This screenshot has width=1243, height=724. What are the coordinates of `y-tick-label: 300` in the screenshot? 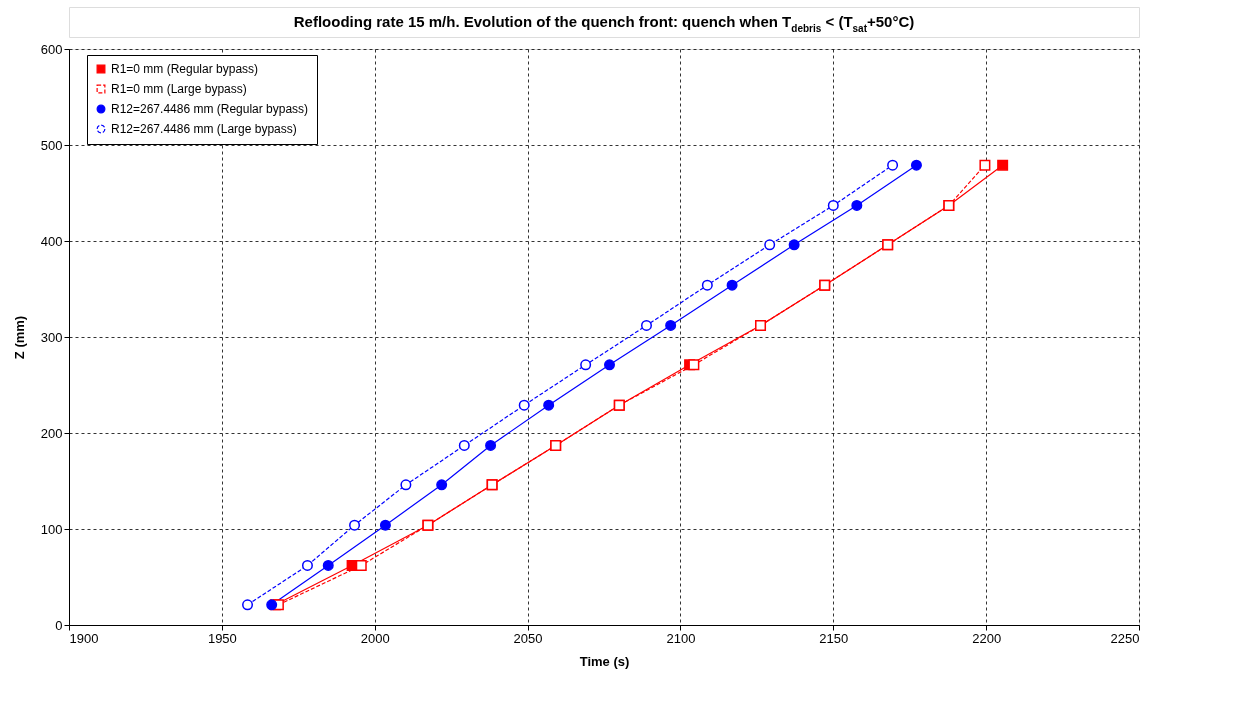 It's located at (51, 337).